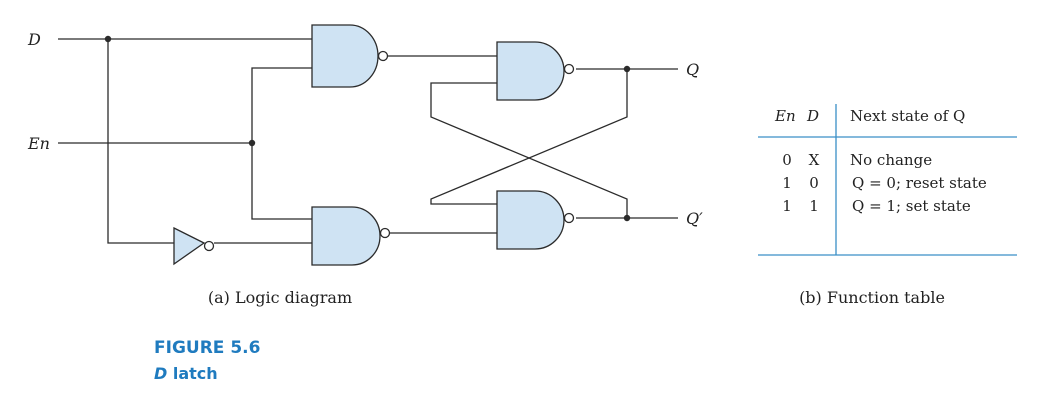  I want to click on table-cell-en-1: 1, so click(787, 183).